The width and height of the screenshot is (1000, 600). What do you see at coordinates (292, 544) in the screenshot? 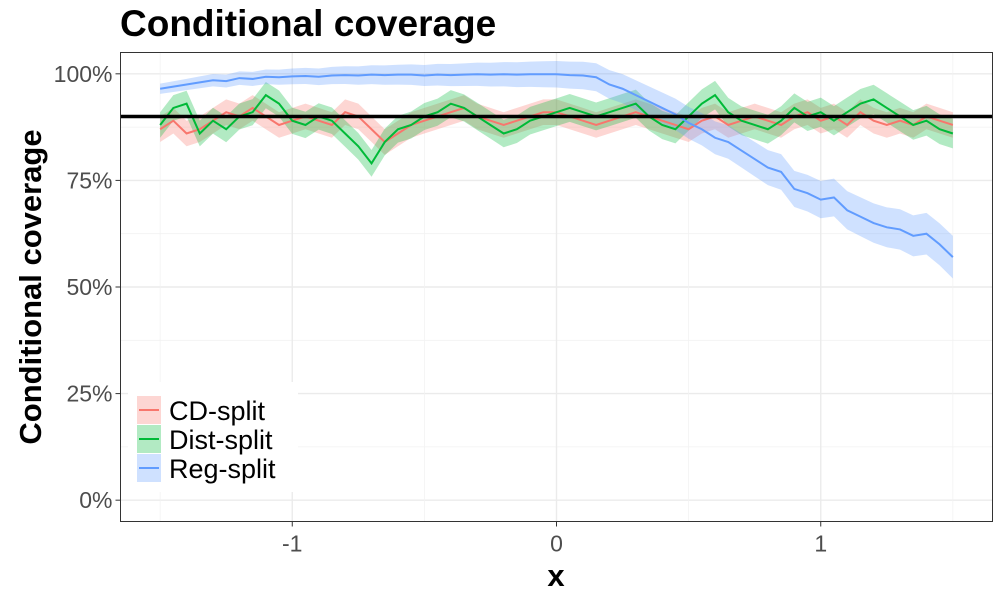
I see `x-tick-label: -1` at bounding box center [292, 544].